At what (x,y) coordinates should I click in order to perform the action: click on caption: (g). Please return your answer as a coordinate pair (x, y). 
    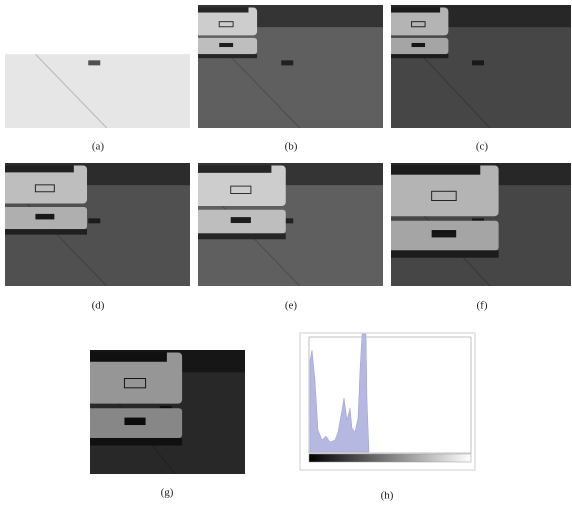
    Looking at the image, I should click on (167, 493).